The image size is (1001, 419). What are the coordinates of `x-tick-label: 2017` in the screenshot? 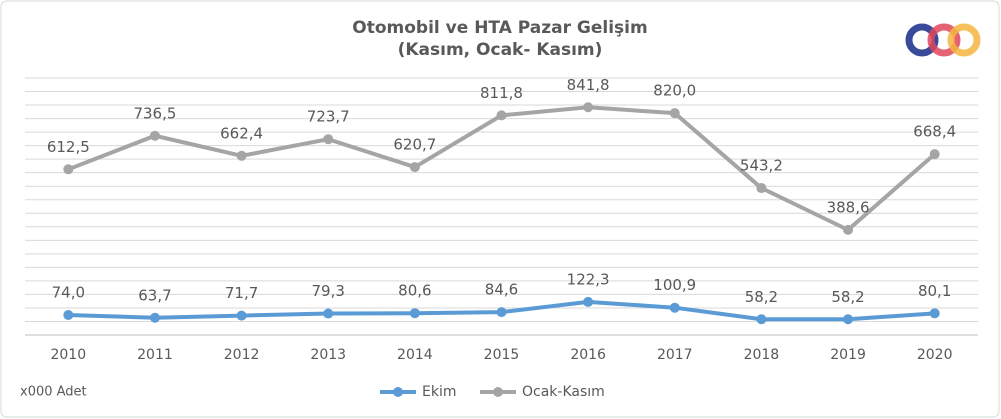 It's located at (675, 355).